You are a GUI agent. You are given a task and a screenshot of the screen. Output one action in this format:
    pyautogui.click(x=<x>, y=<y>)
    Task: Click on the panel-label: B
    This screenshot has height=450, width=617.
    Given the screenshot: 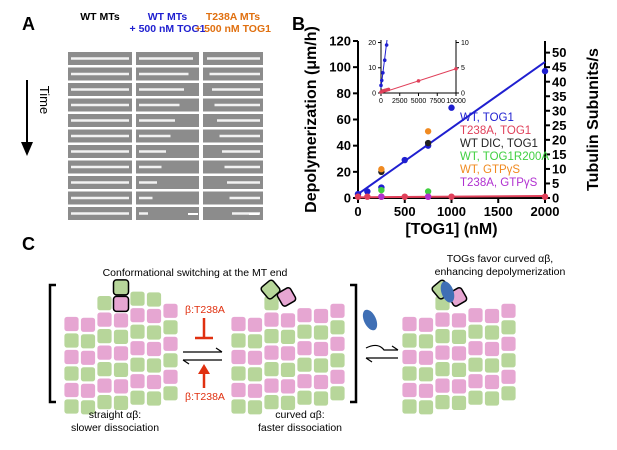 What is the action you would take?
    pyautogui.click(x=298, y=24)
    